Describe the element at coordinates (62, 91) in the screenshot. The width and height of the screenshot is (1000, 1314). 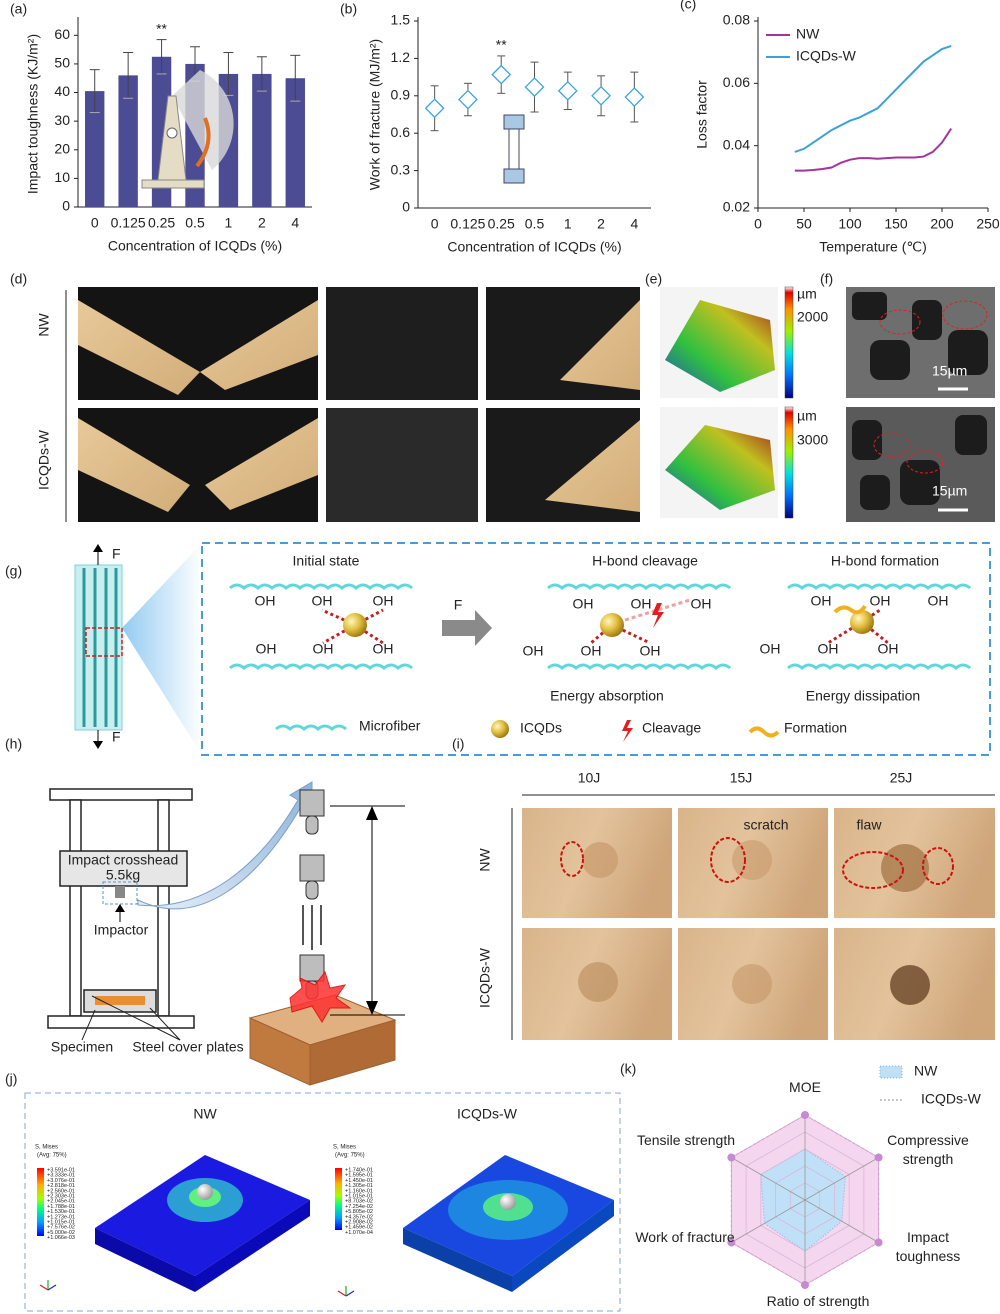
I see `y-tick-label: 40` at that location.